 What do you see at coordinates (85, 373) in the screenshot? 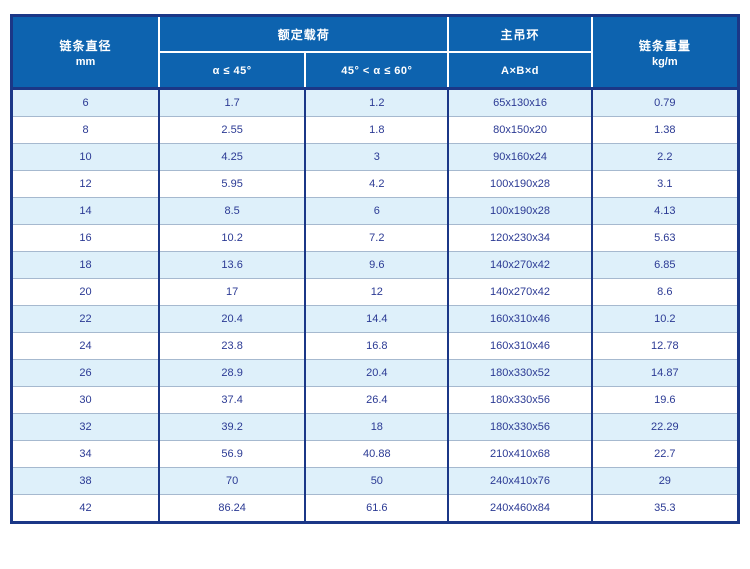
I see `cell-diameter: 26` at bounding box center [85, 373].